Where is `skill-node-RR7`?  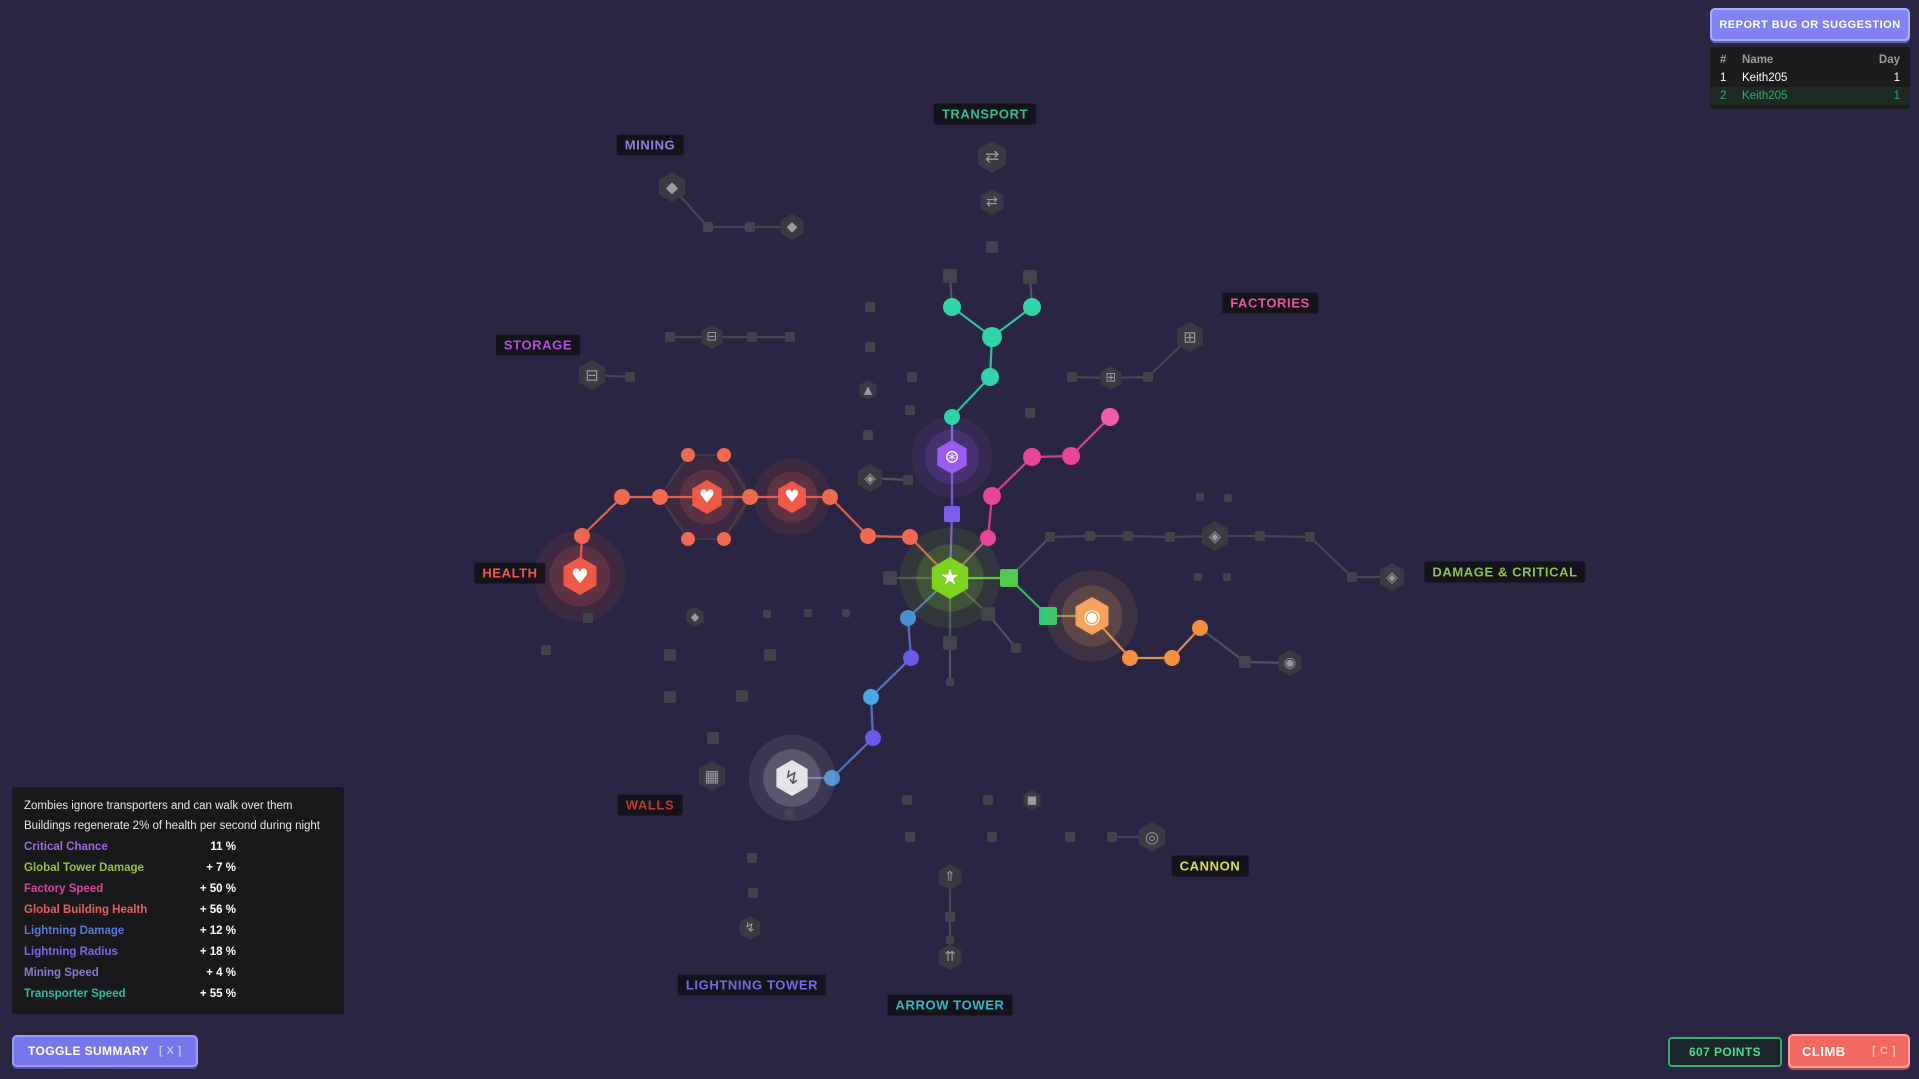
skill-node-RR7 is located at coordinates (1352, 577).